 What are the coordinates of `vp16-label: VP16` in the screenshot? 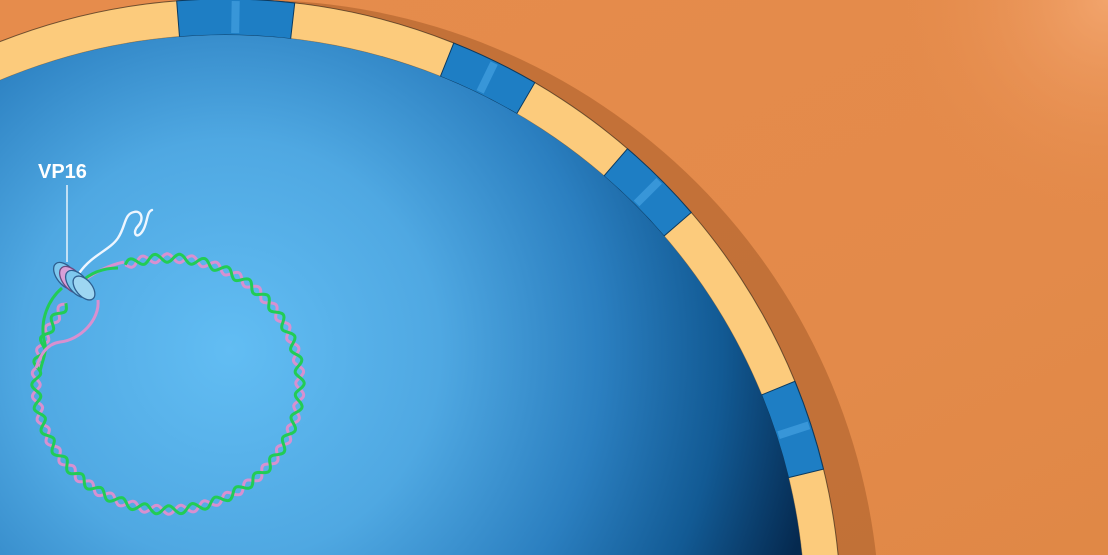 It's located at (62, 172).